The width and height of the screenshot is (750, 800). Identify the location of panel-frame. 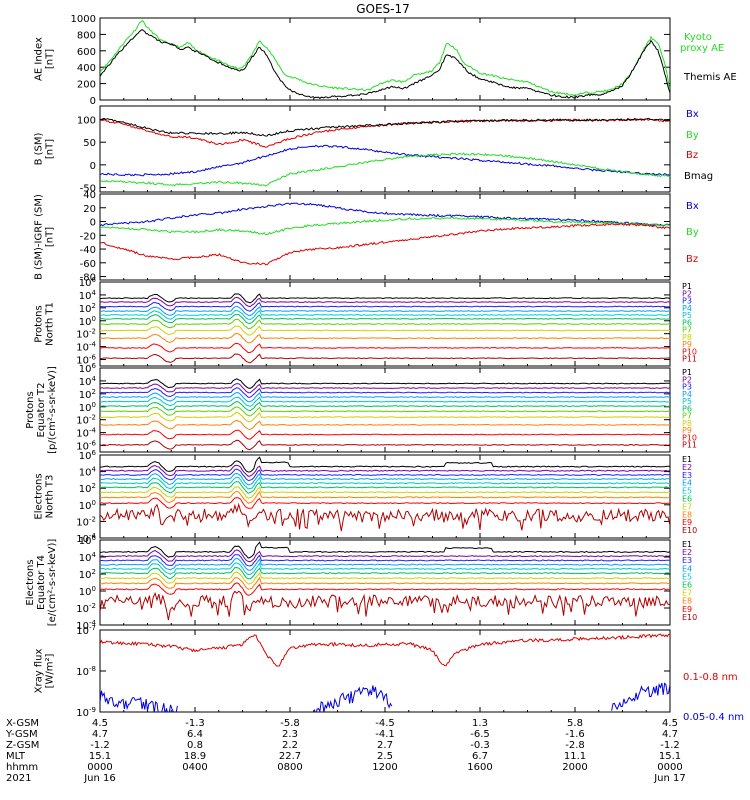
(385, 671).